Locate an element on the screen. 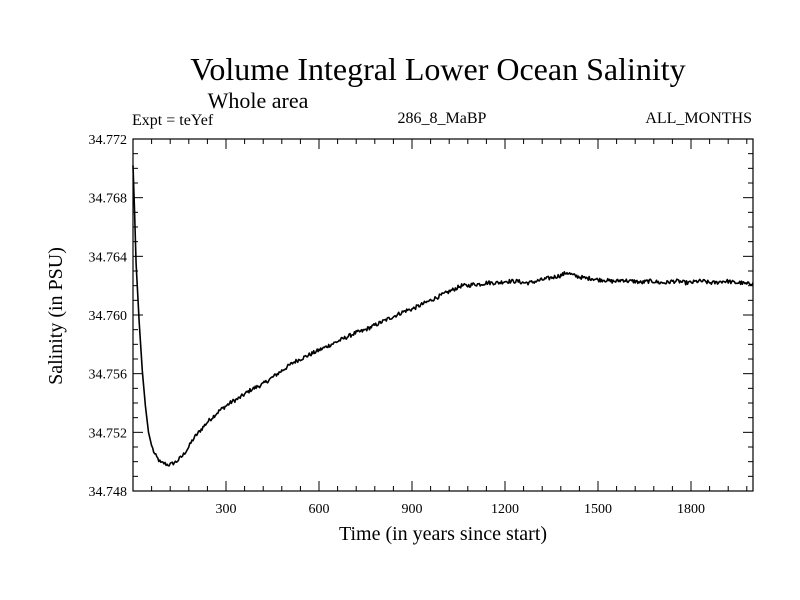 The height and width of the screenshot is (600, 800). y-tick-label: 34.760 is located at coordinates (108, 316).